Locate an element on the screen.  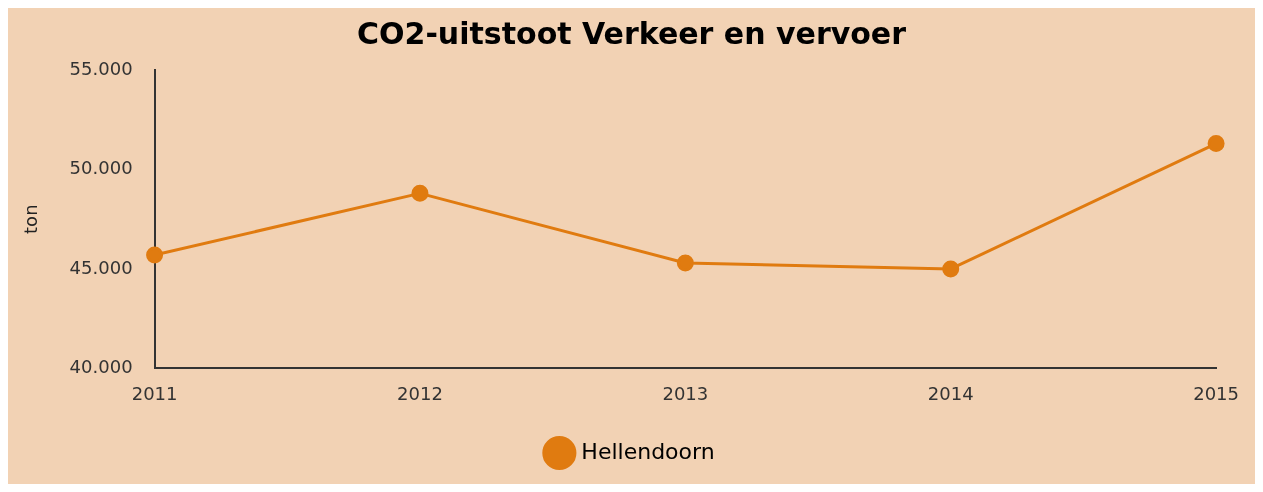
y-tick-label: 55.000 is located at coordinates (101, 68).